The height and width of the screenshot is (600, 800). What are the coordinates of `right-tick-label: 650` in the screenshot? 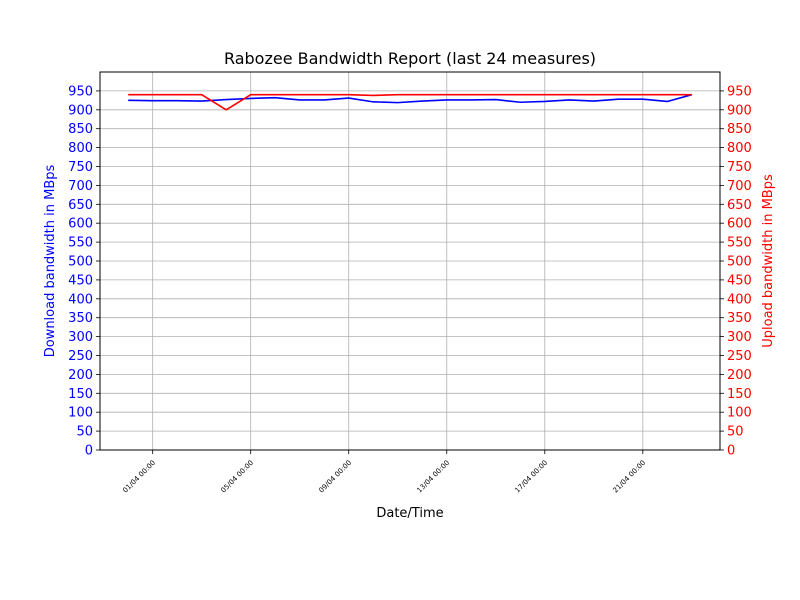 It's located at (739, 205).